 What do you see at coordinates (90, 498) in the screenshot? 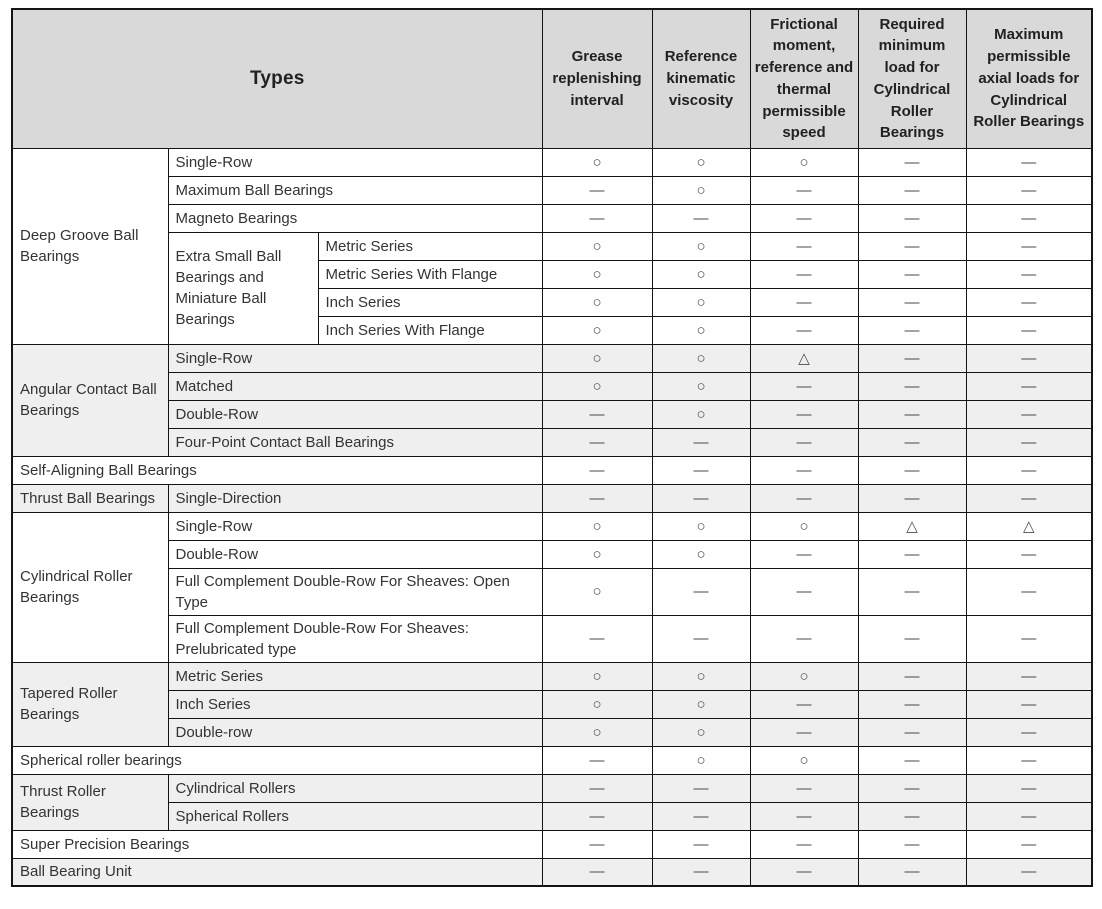
I see `group-label-cell: Thrust Ball Bearings` at bounding box center [90, 498].